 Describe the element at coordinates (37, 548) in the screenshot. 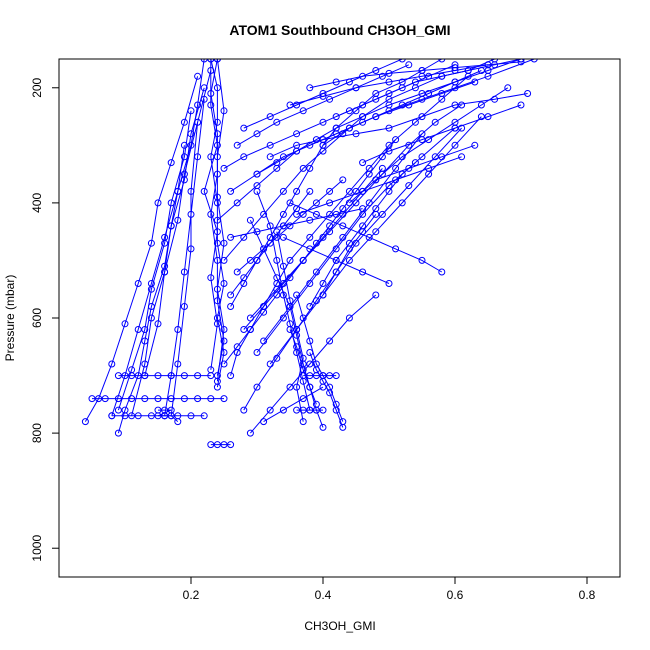

I see `y-tick-label: 1000` at that location.